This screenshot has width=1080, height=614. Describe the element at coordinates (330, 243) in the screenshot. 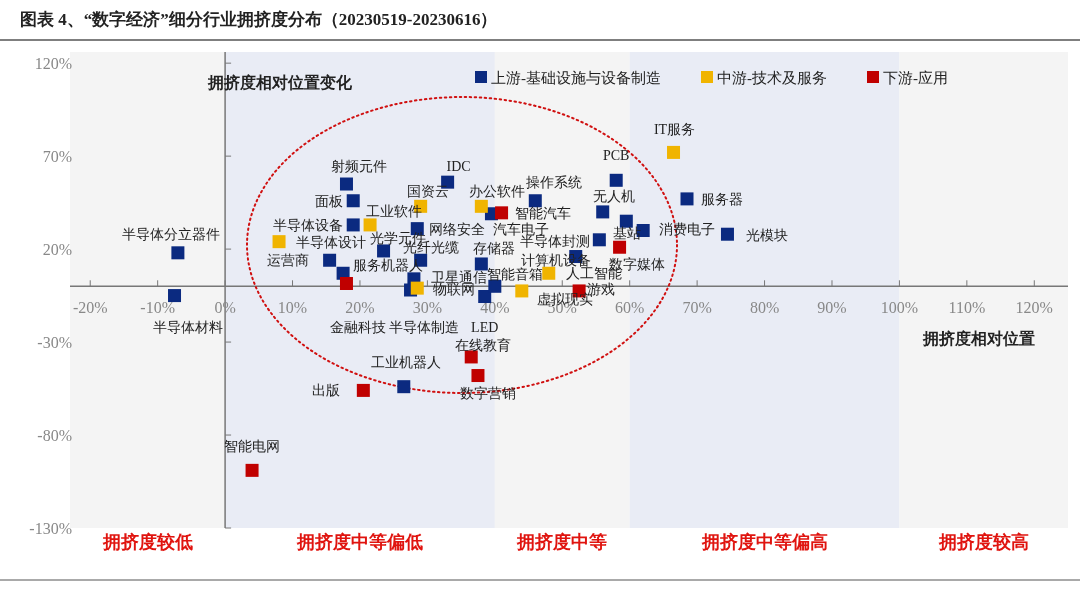

I see `annotation: 半导体设计` at that location.